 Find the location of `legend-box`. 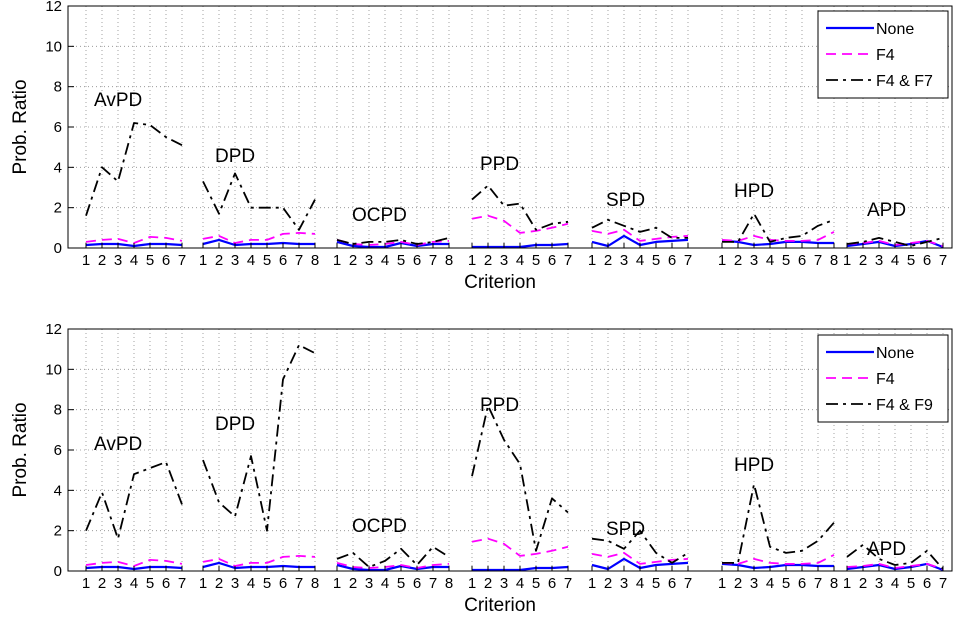

legend-box is located at coordinates (883, 54).